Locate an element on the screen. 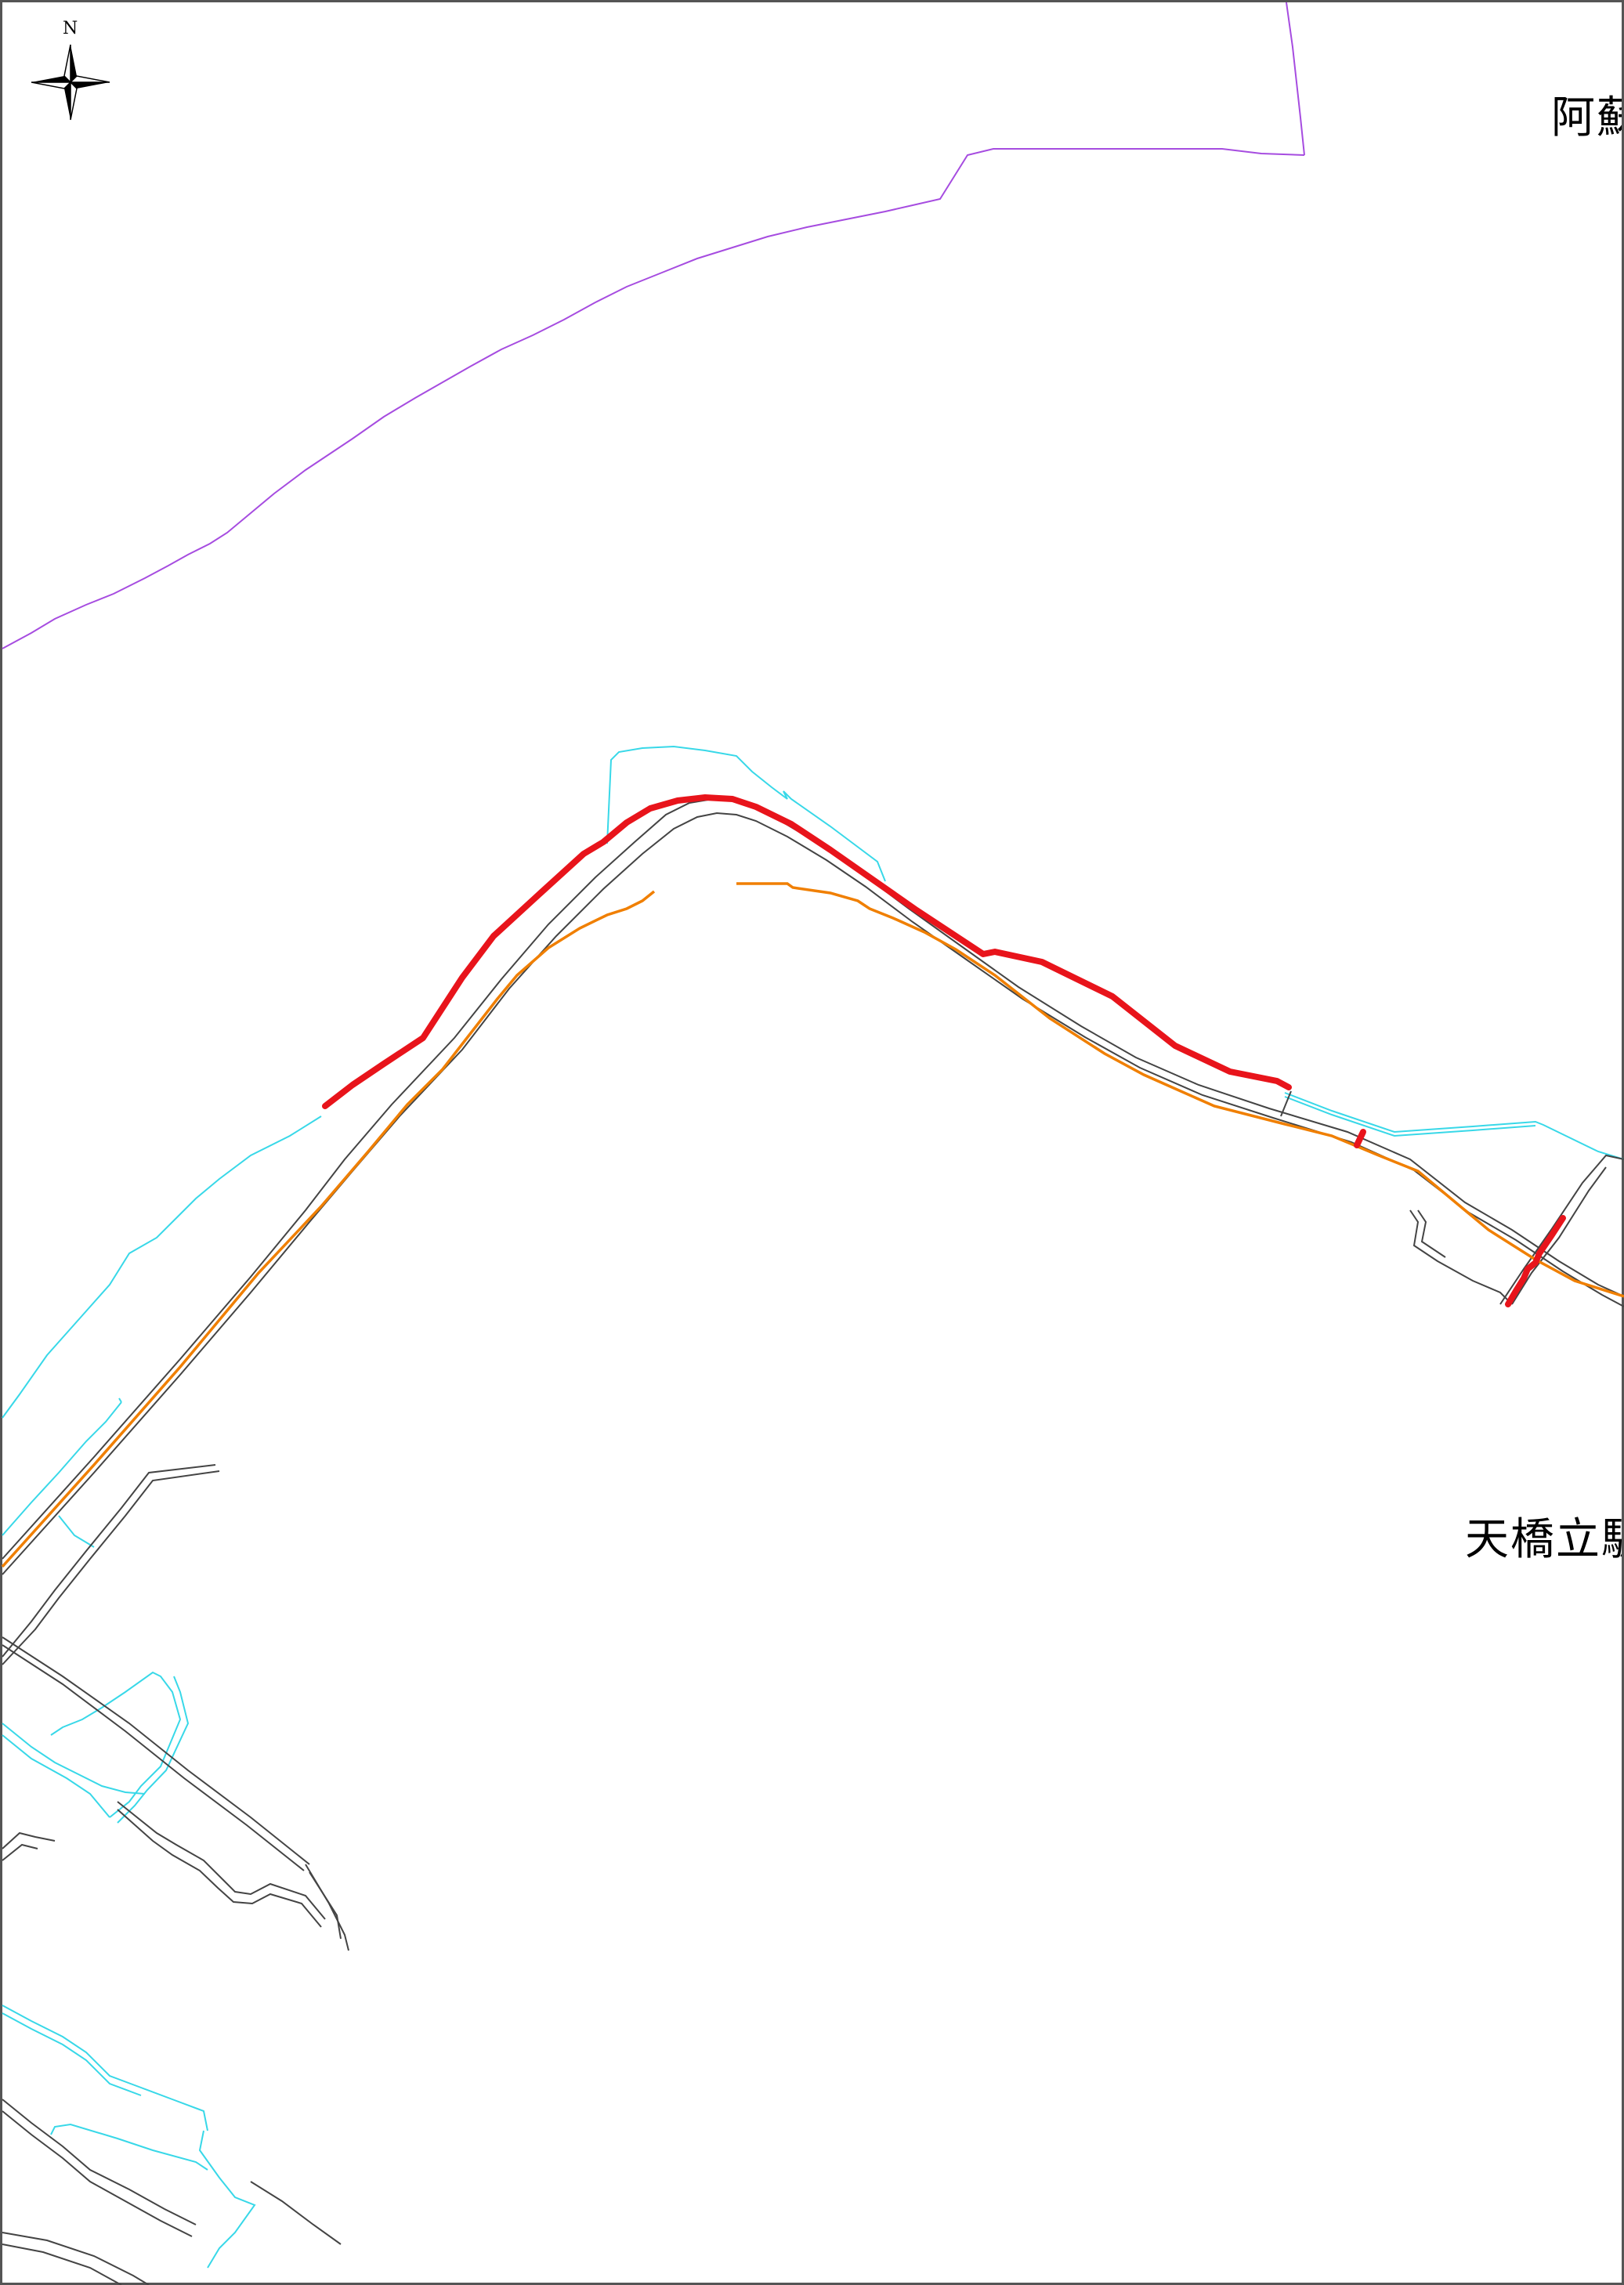  place-label-top-right: 阿蘇 is located at coordinates (1586, 117).